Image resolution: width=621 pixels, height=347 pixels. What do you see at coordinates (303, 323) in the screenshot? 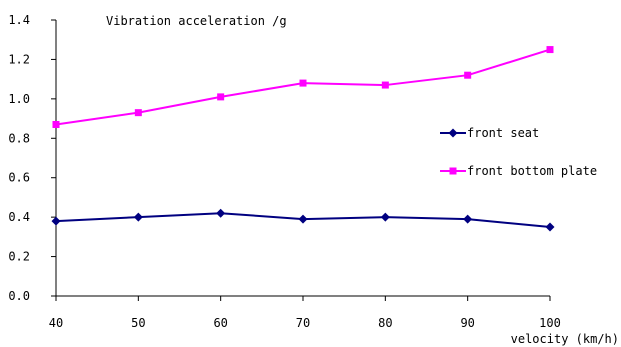
I see `x-tick-label: 70` at bounding box center [303, 323].